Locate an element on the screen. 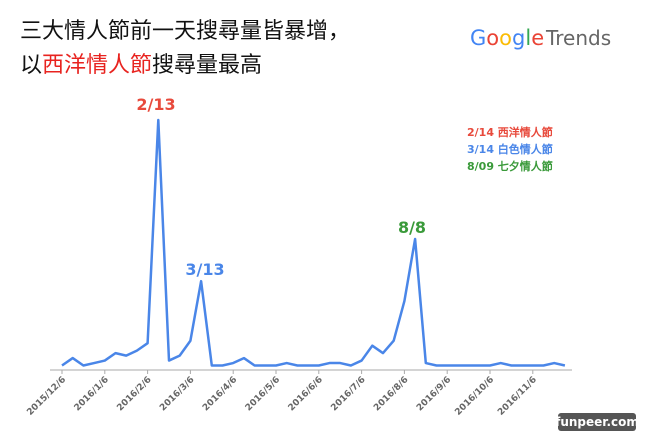  x-tick-label: 2016/9/6 is located at coordinates (434, 394).